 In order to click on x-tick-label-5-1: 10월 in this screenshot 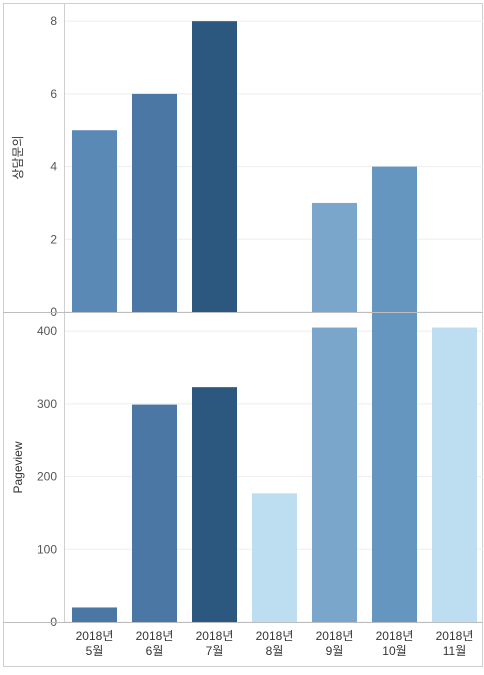, I will do `click(394, 651)`.